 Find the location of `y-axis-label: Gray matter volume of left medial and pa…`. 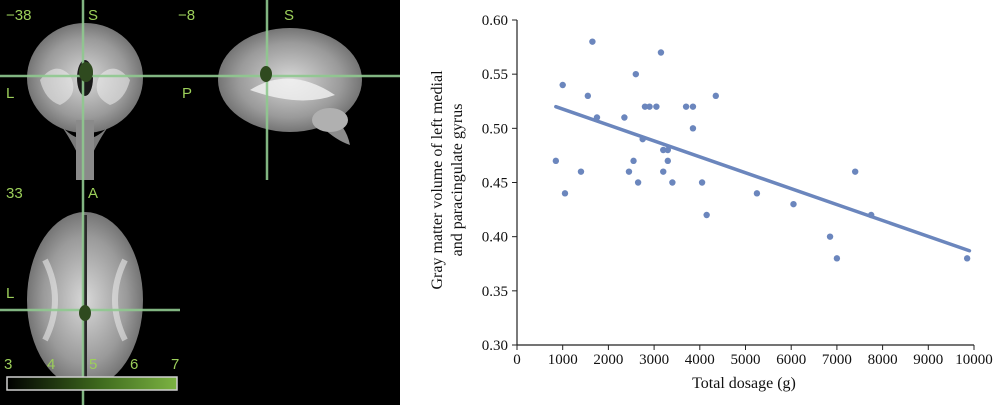

y-axis-label: Gray matter volume of left medial and pa… is located at coordinates (447, 180).